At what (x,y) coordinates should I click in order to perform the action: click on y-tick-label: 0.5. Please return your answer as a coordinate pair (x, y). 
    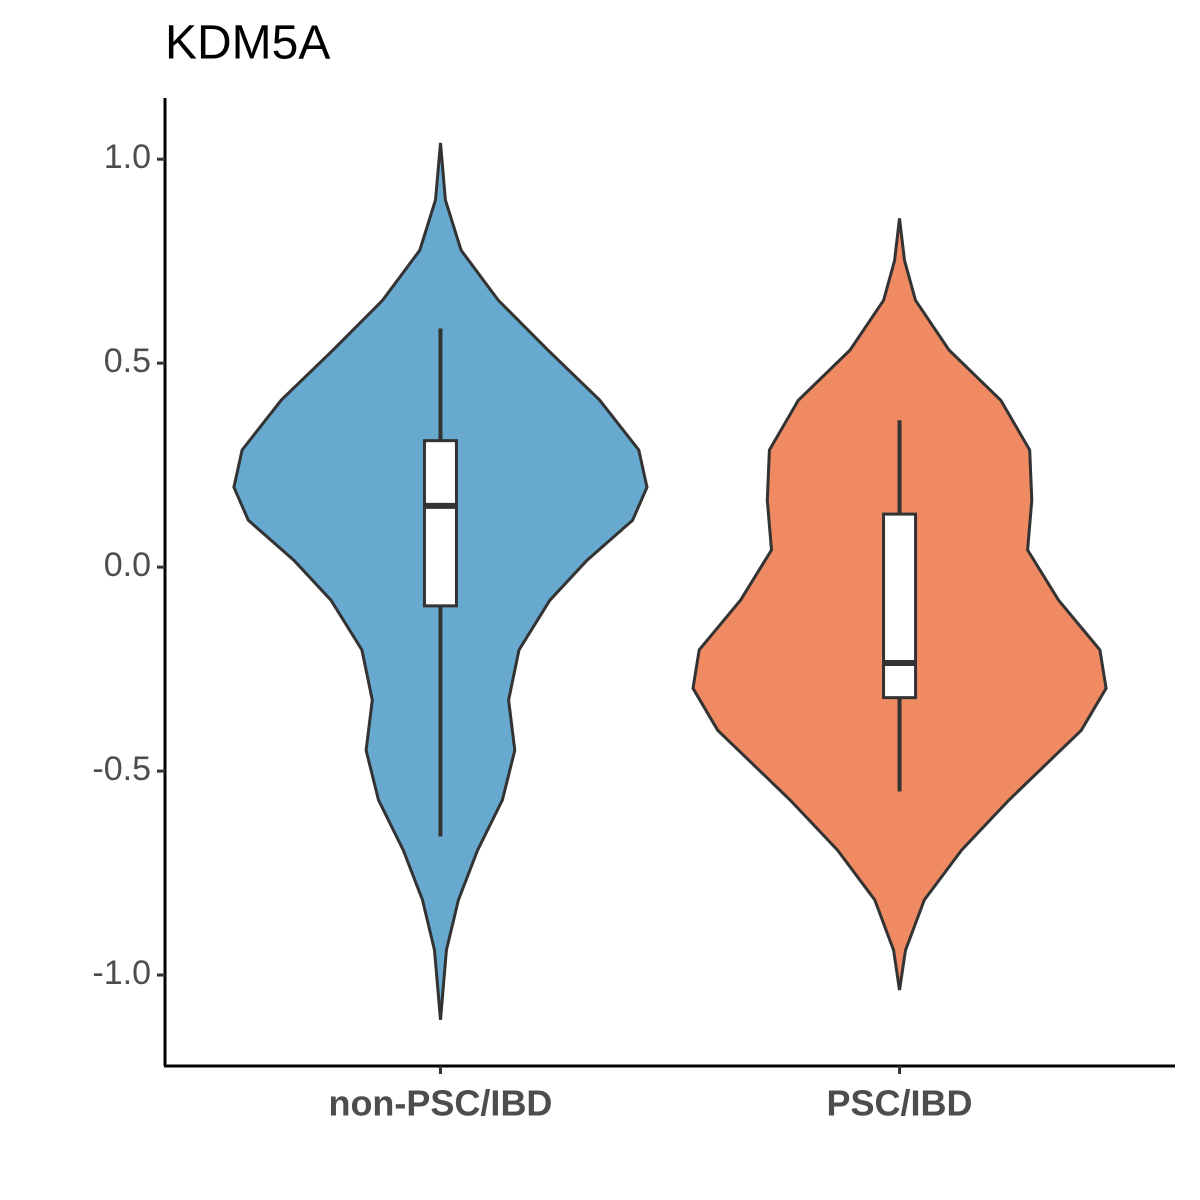
    Looking at the image, I should click on (127, 361).